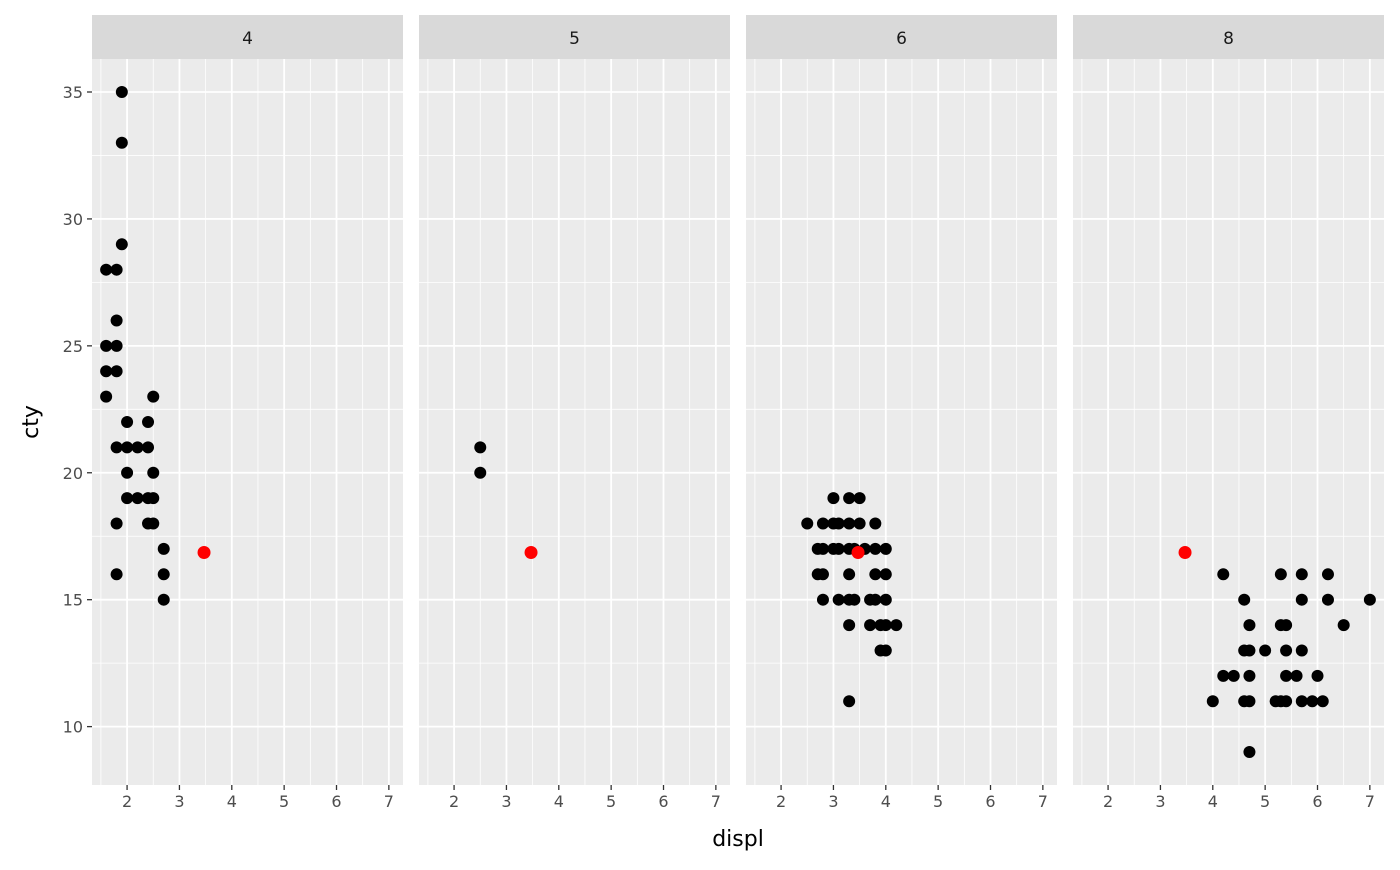 The height and width of the screenshot is (870, 1400). Describe the element at coordinates (73, 600) in the screenshot. I see `y-tick-label: 15` at that location.